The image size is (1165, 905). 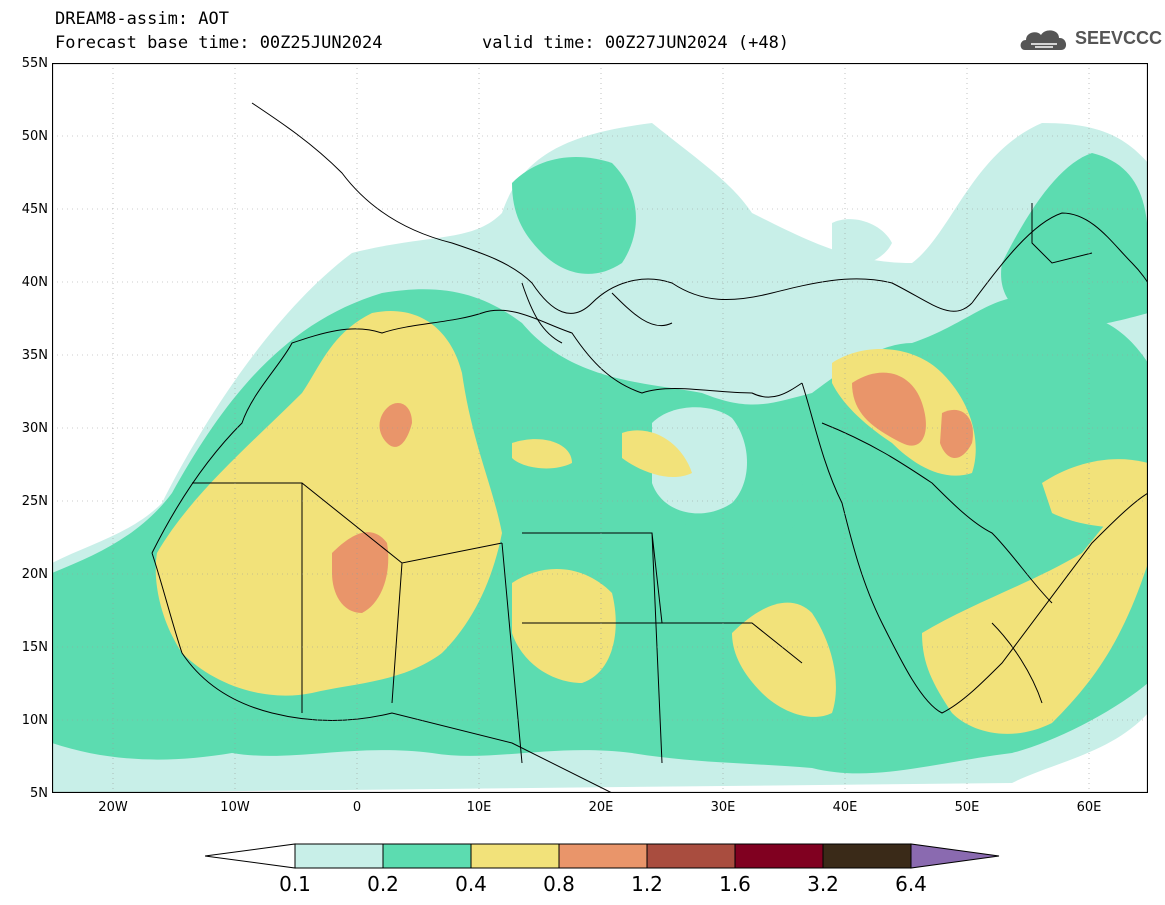 I want to click on lon-label-0: 0, so click(x=357, y=807).